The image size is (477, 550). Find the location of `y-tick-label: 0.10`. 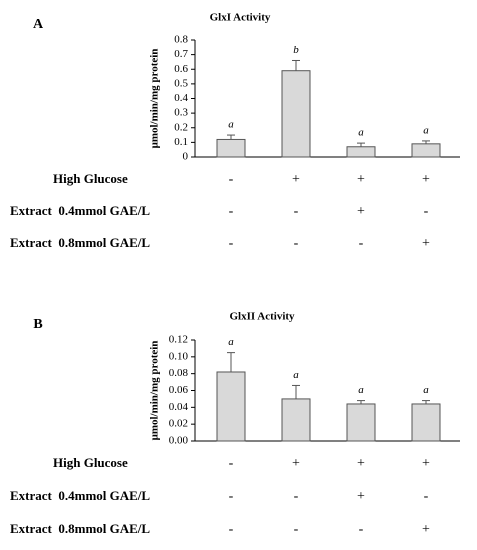

y-tick-label: 0.10 is located at coordinates (179, 356).